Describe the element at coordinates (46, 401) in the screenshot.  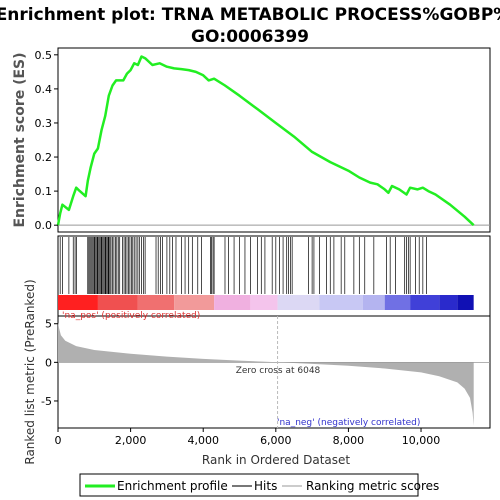
I see `metric-y-tick-label: -5` at that location.